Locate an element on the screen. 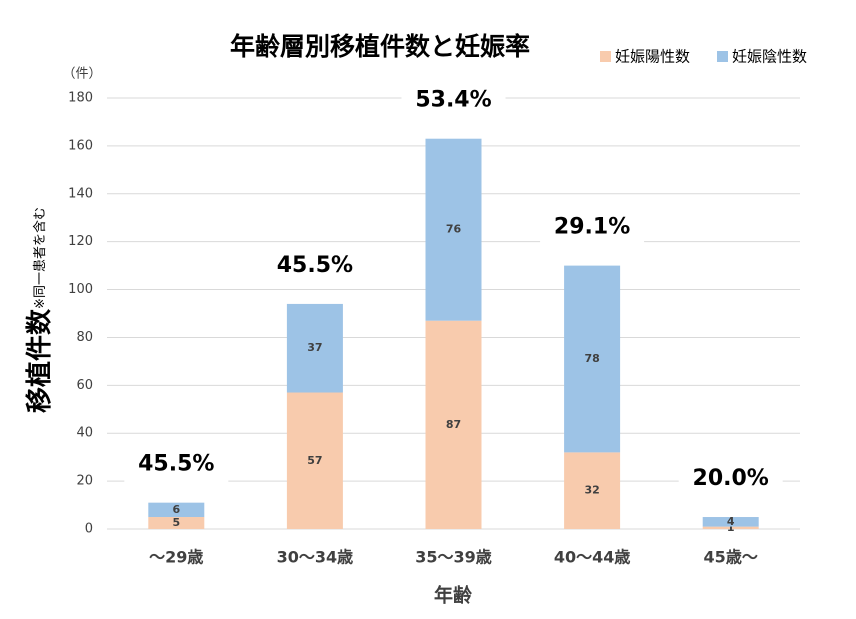 This screenshot has width=856, height=619. data-label: 87 is located at coordinates (453, 424).